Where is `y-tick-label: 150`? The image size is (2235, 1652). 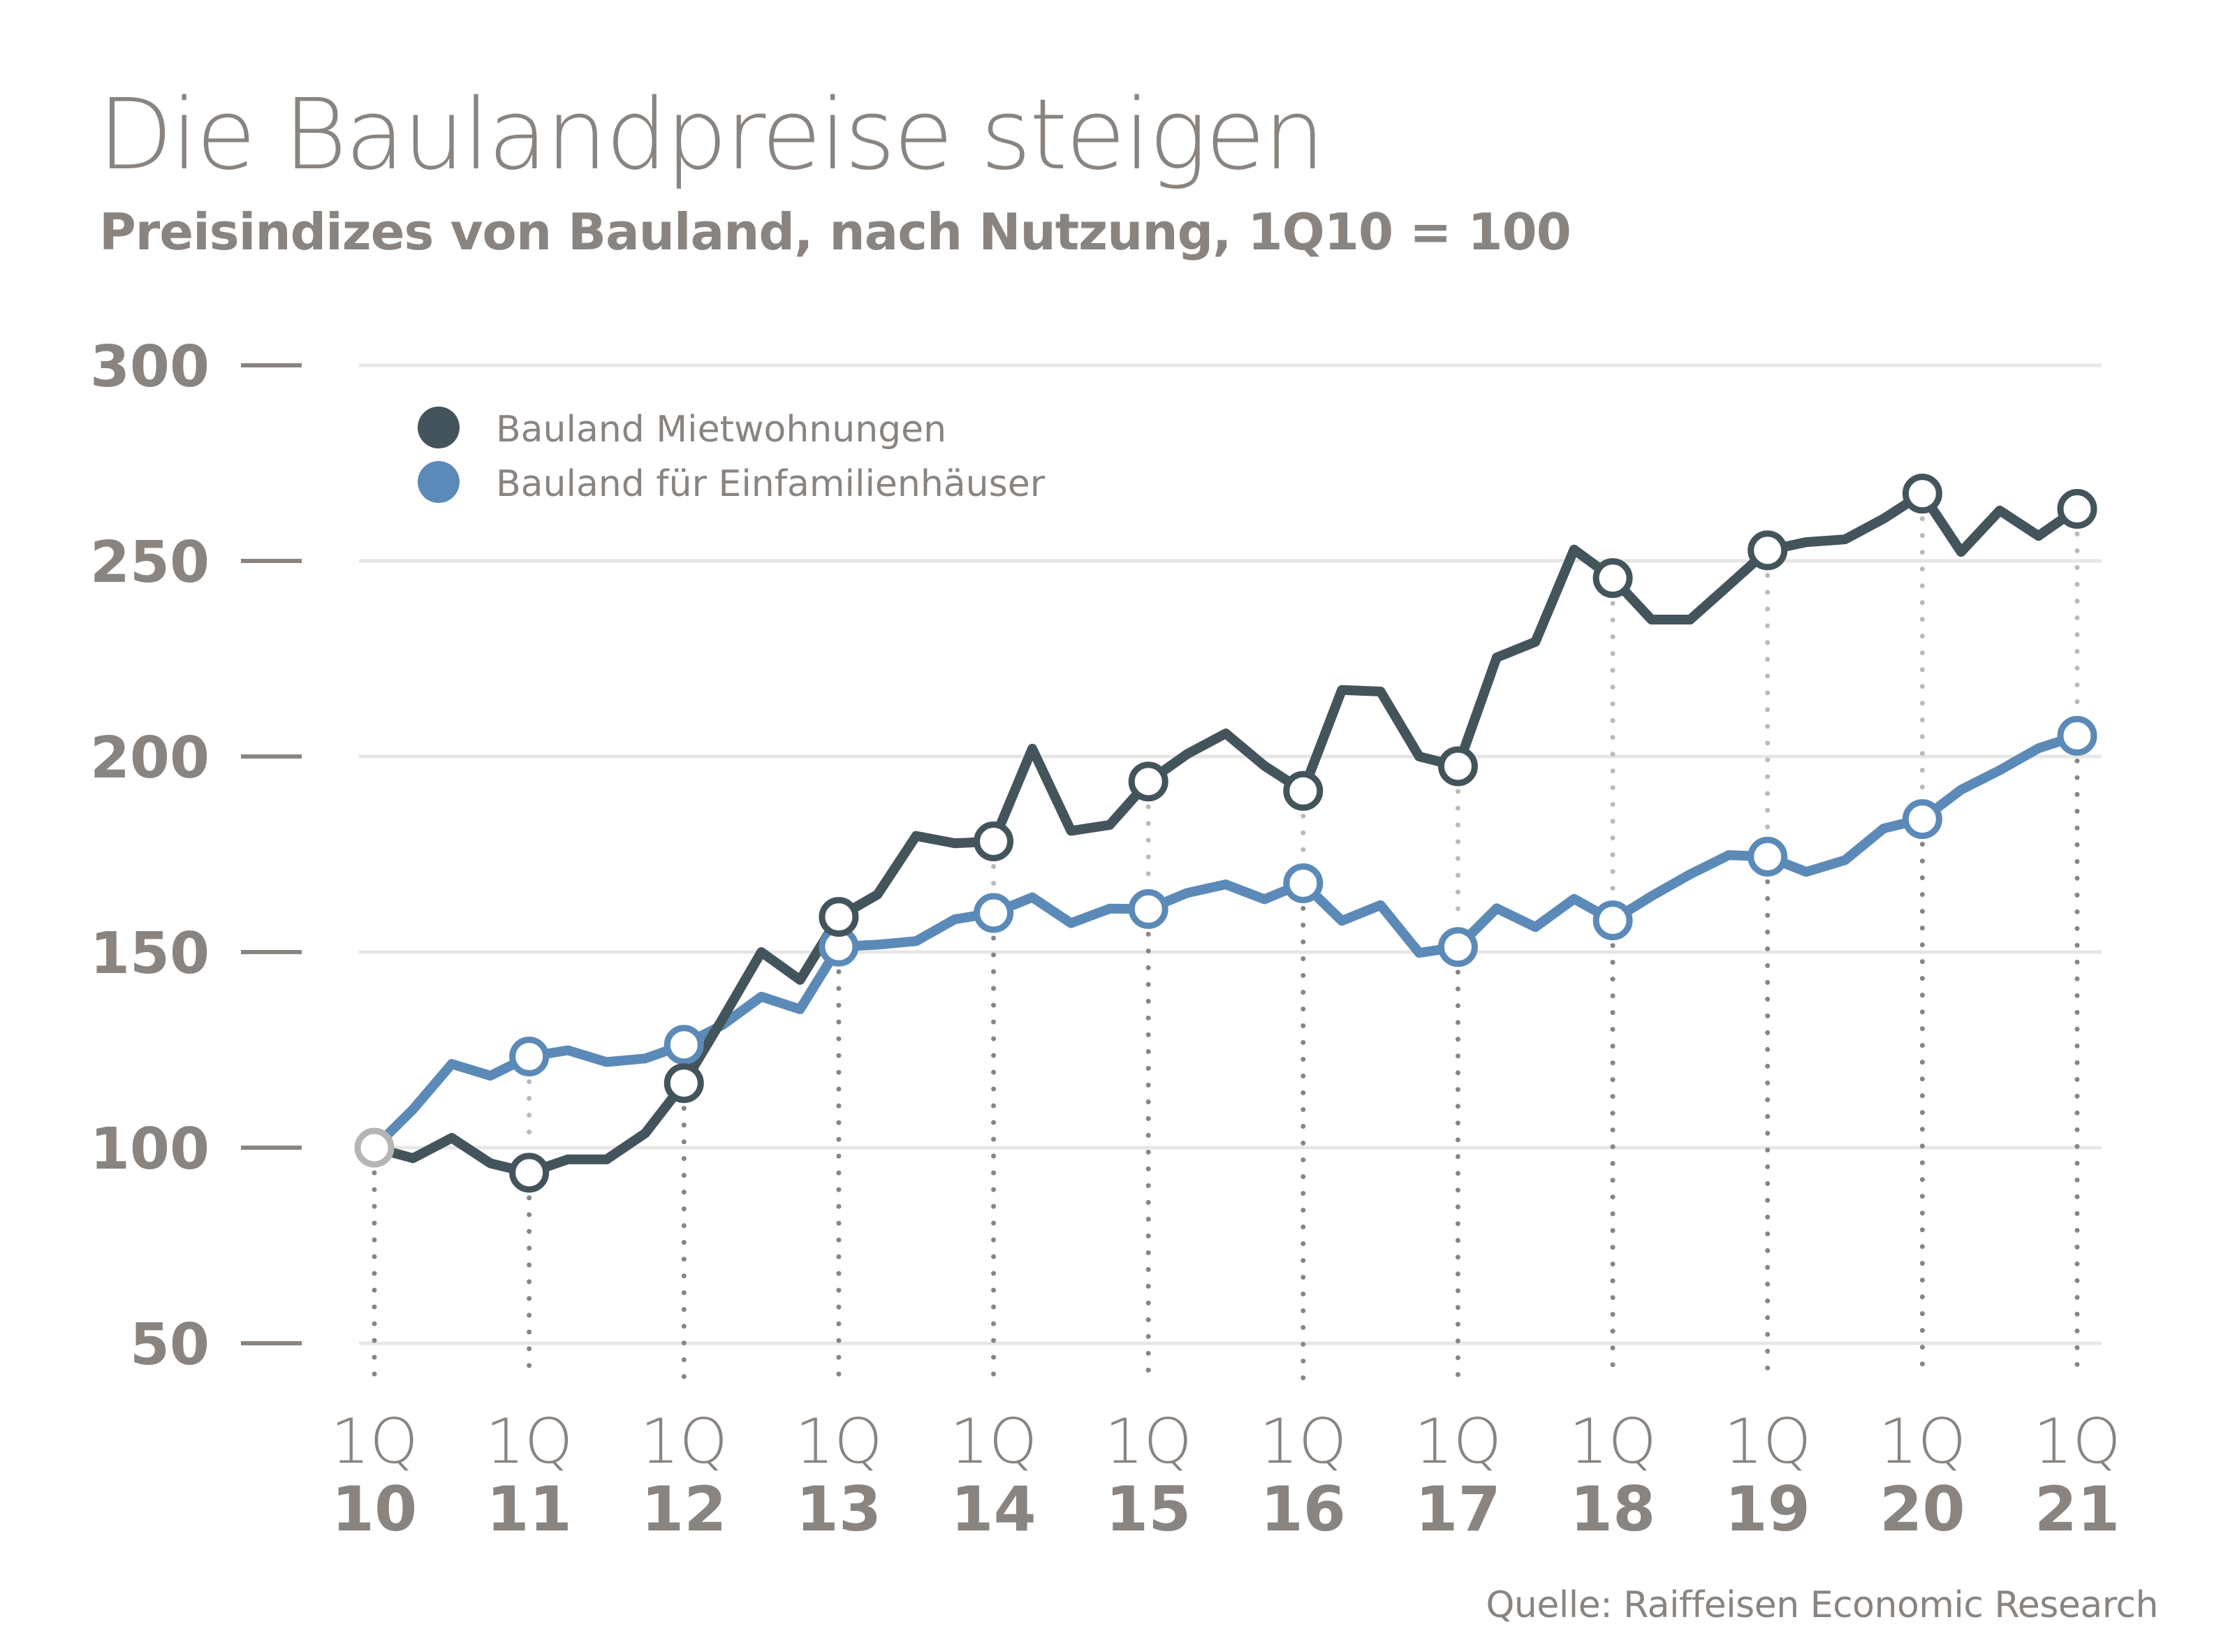 y-tick-label: 150 is located at coordinates (150, 954).